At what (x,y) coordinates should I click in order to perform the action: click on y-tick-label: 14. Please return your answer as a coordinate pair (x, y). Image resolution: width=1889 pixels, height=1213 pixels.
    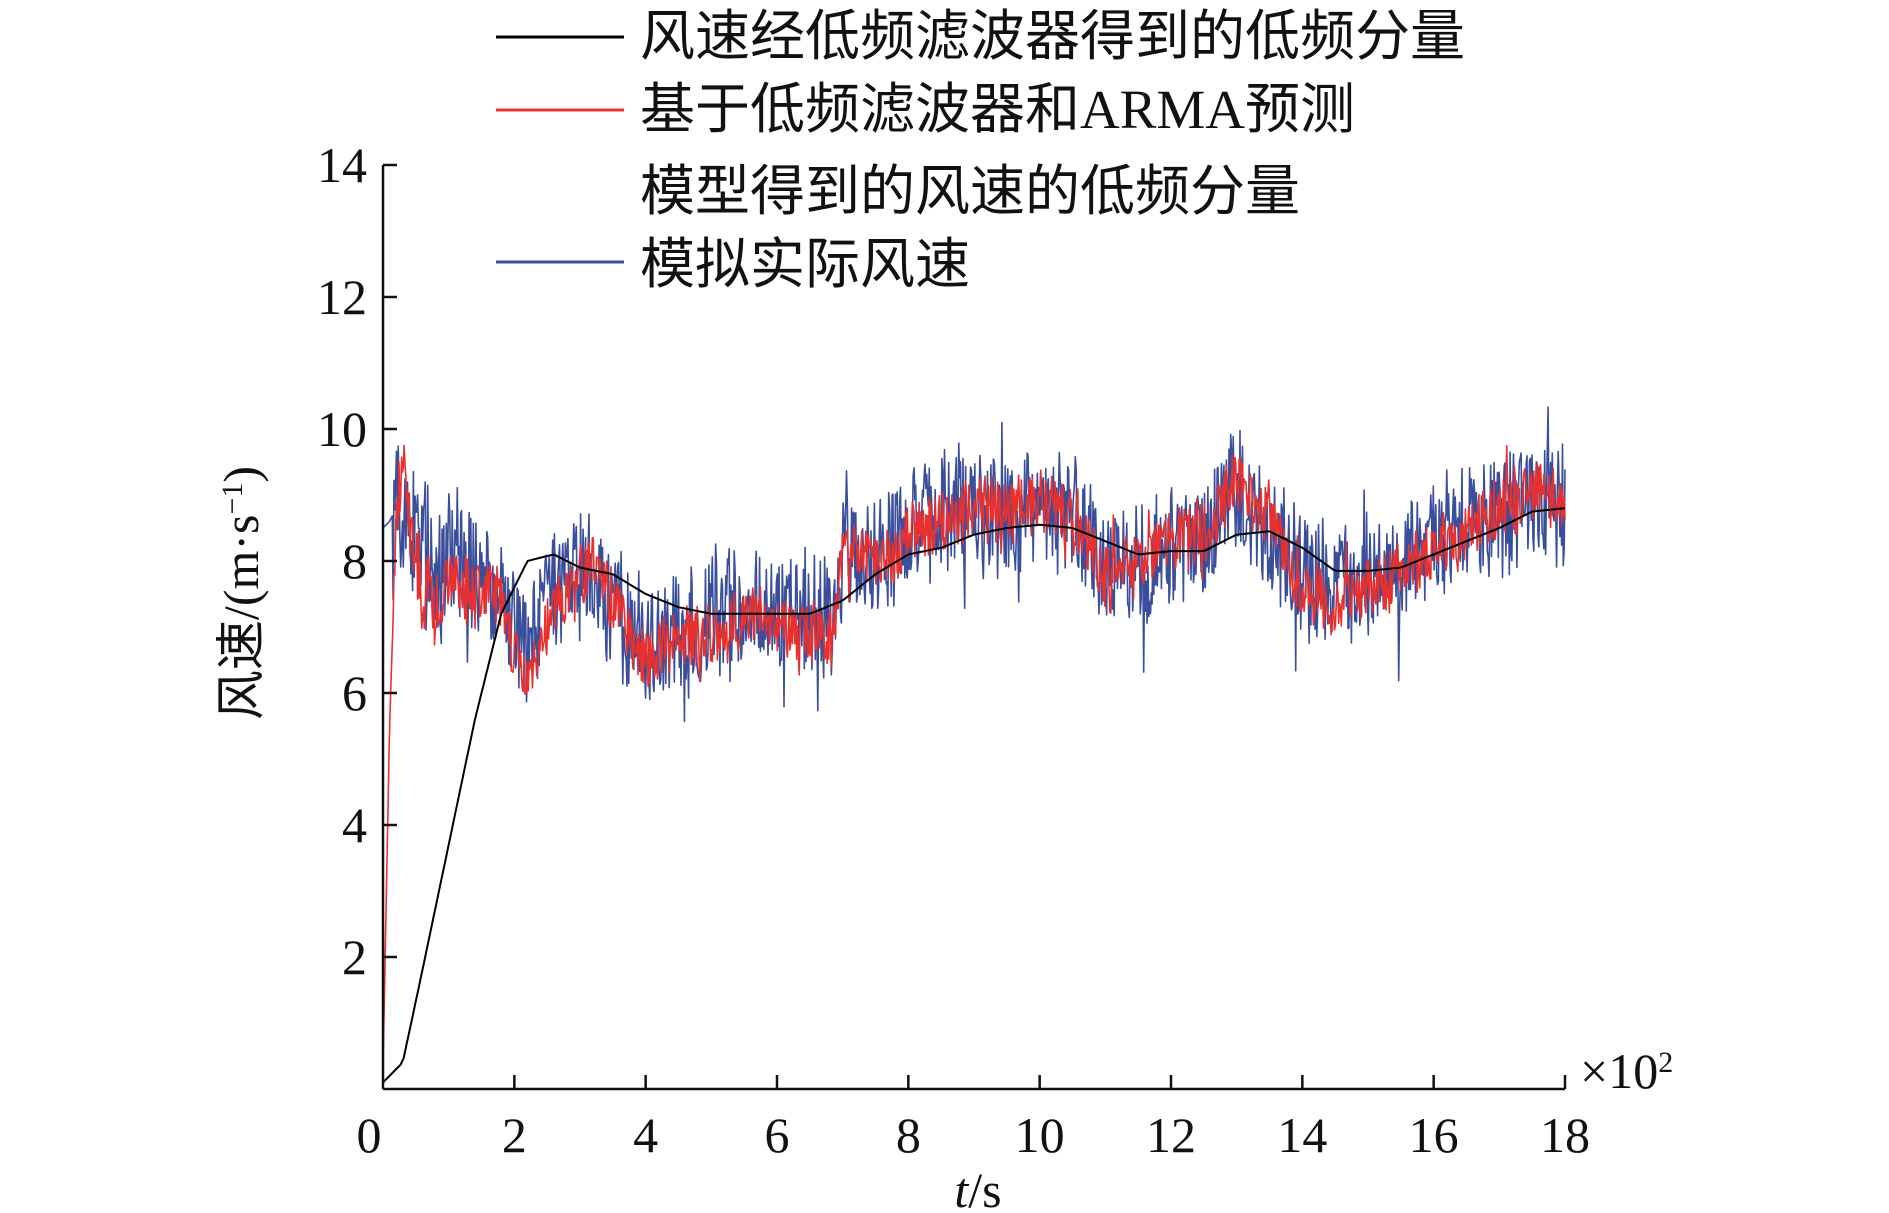
    Looking at the image, I should click on (342, 165).